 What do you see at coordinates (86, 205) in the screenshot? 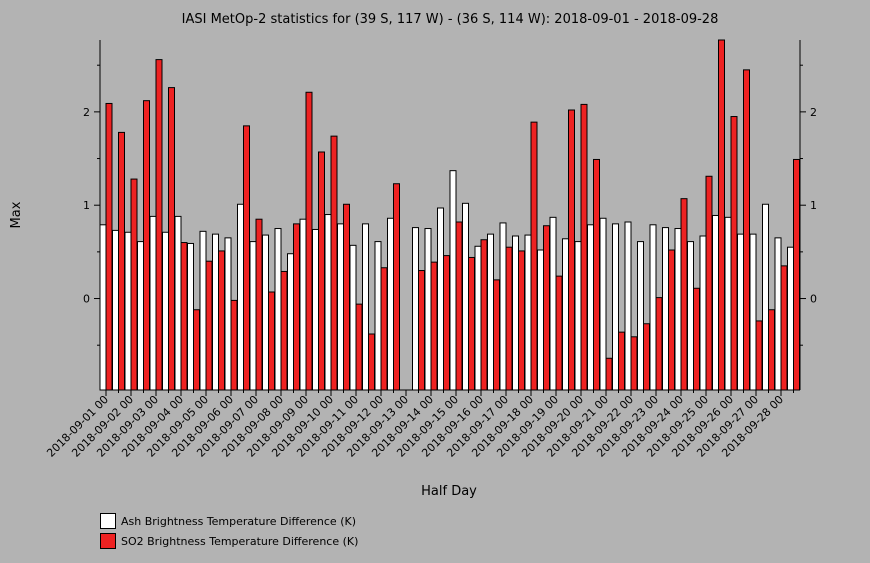
I see `y-tick-label-left: 1` at bounding box center [86, 205].